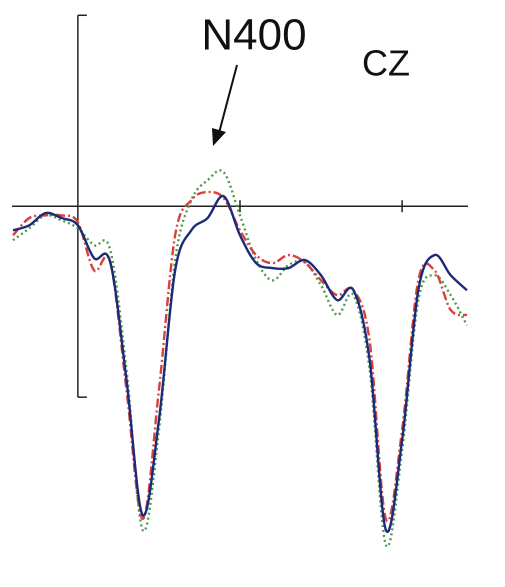 This screenshot has width=505, height=587. I want to click on annotation: CZ, so click(386, 63).